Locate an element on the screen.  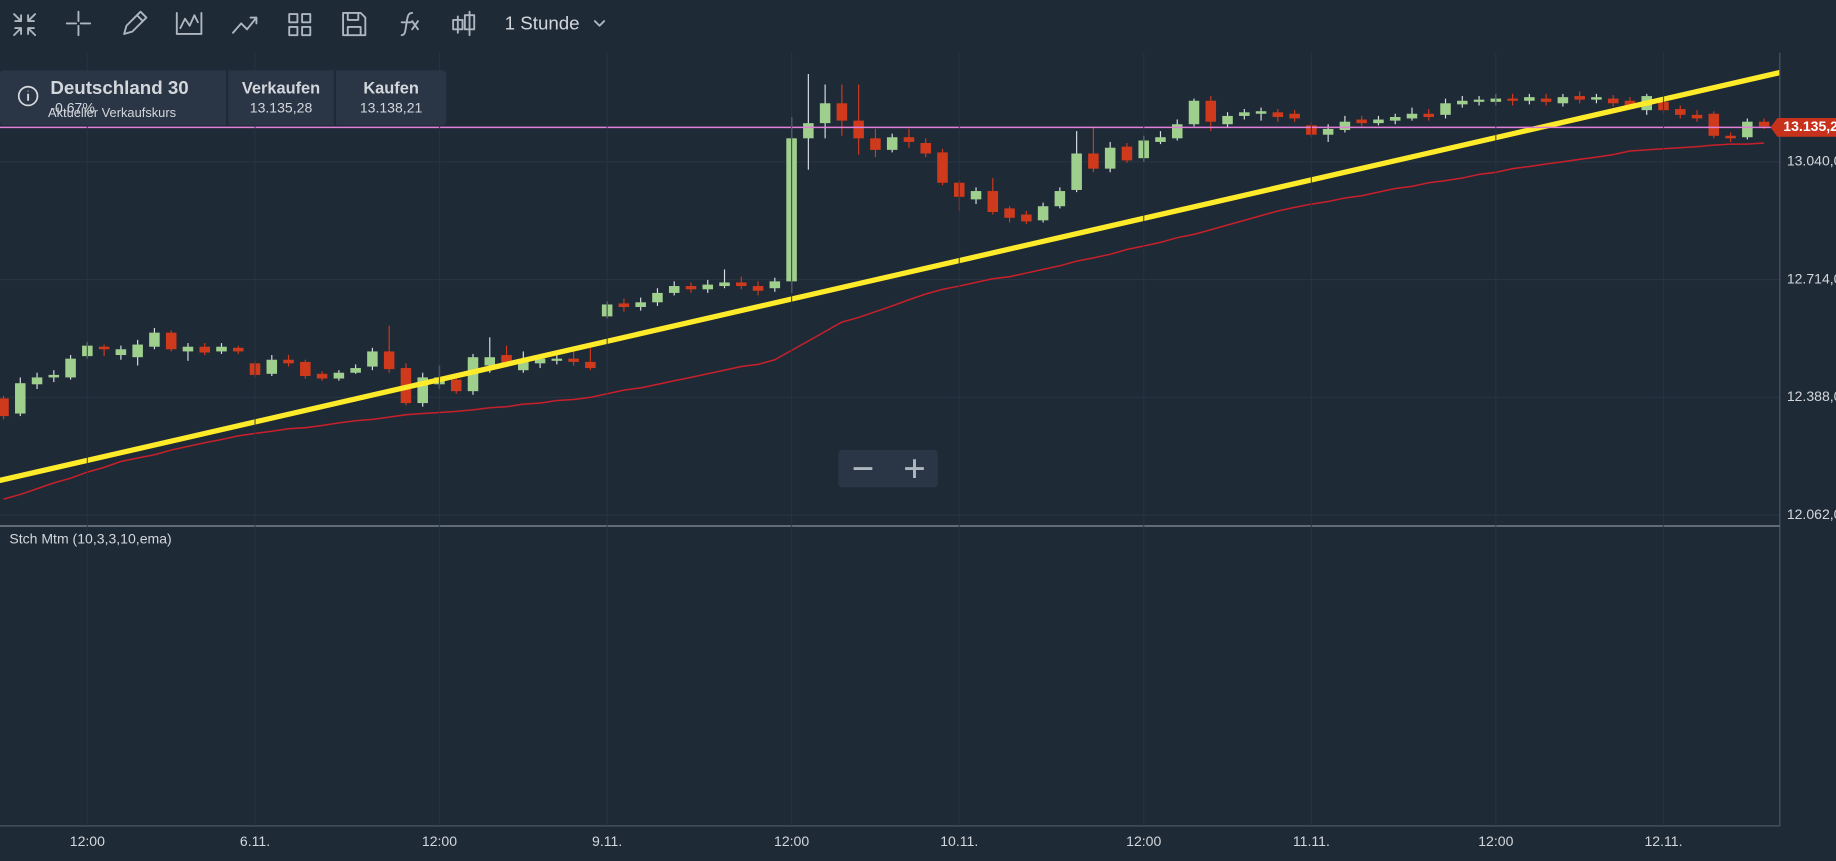
price-tag is located at coordinates (1803, 127).